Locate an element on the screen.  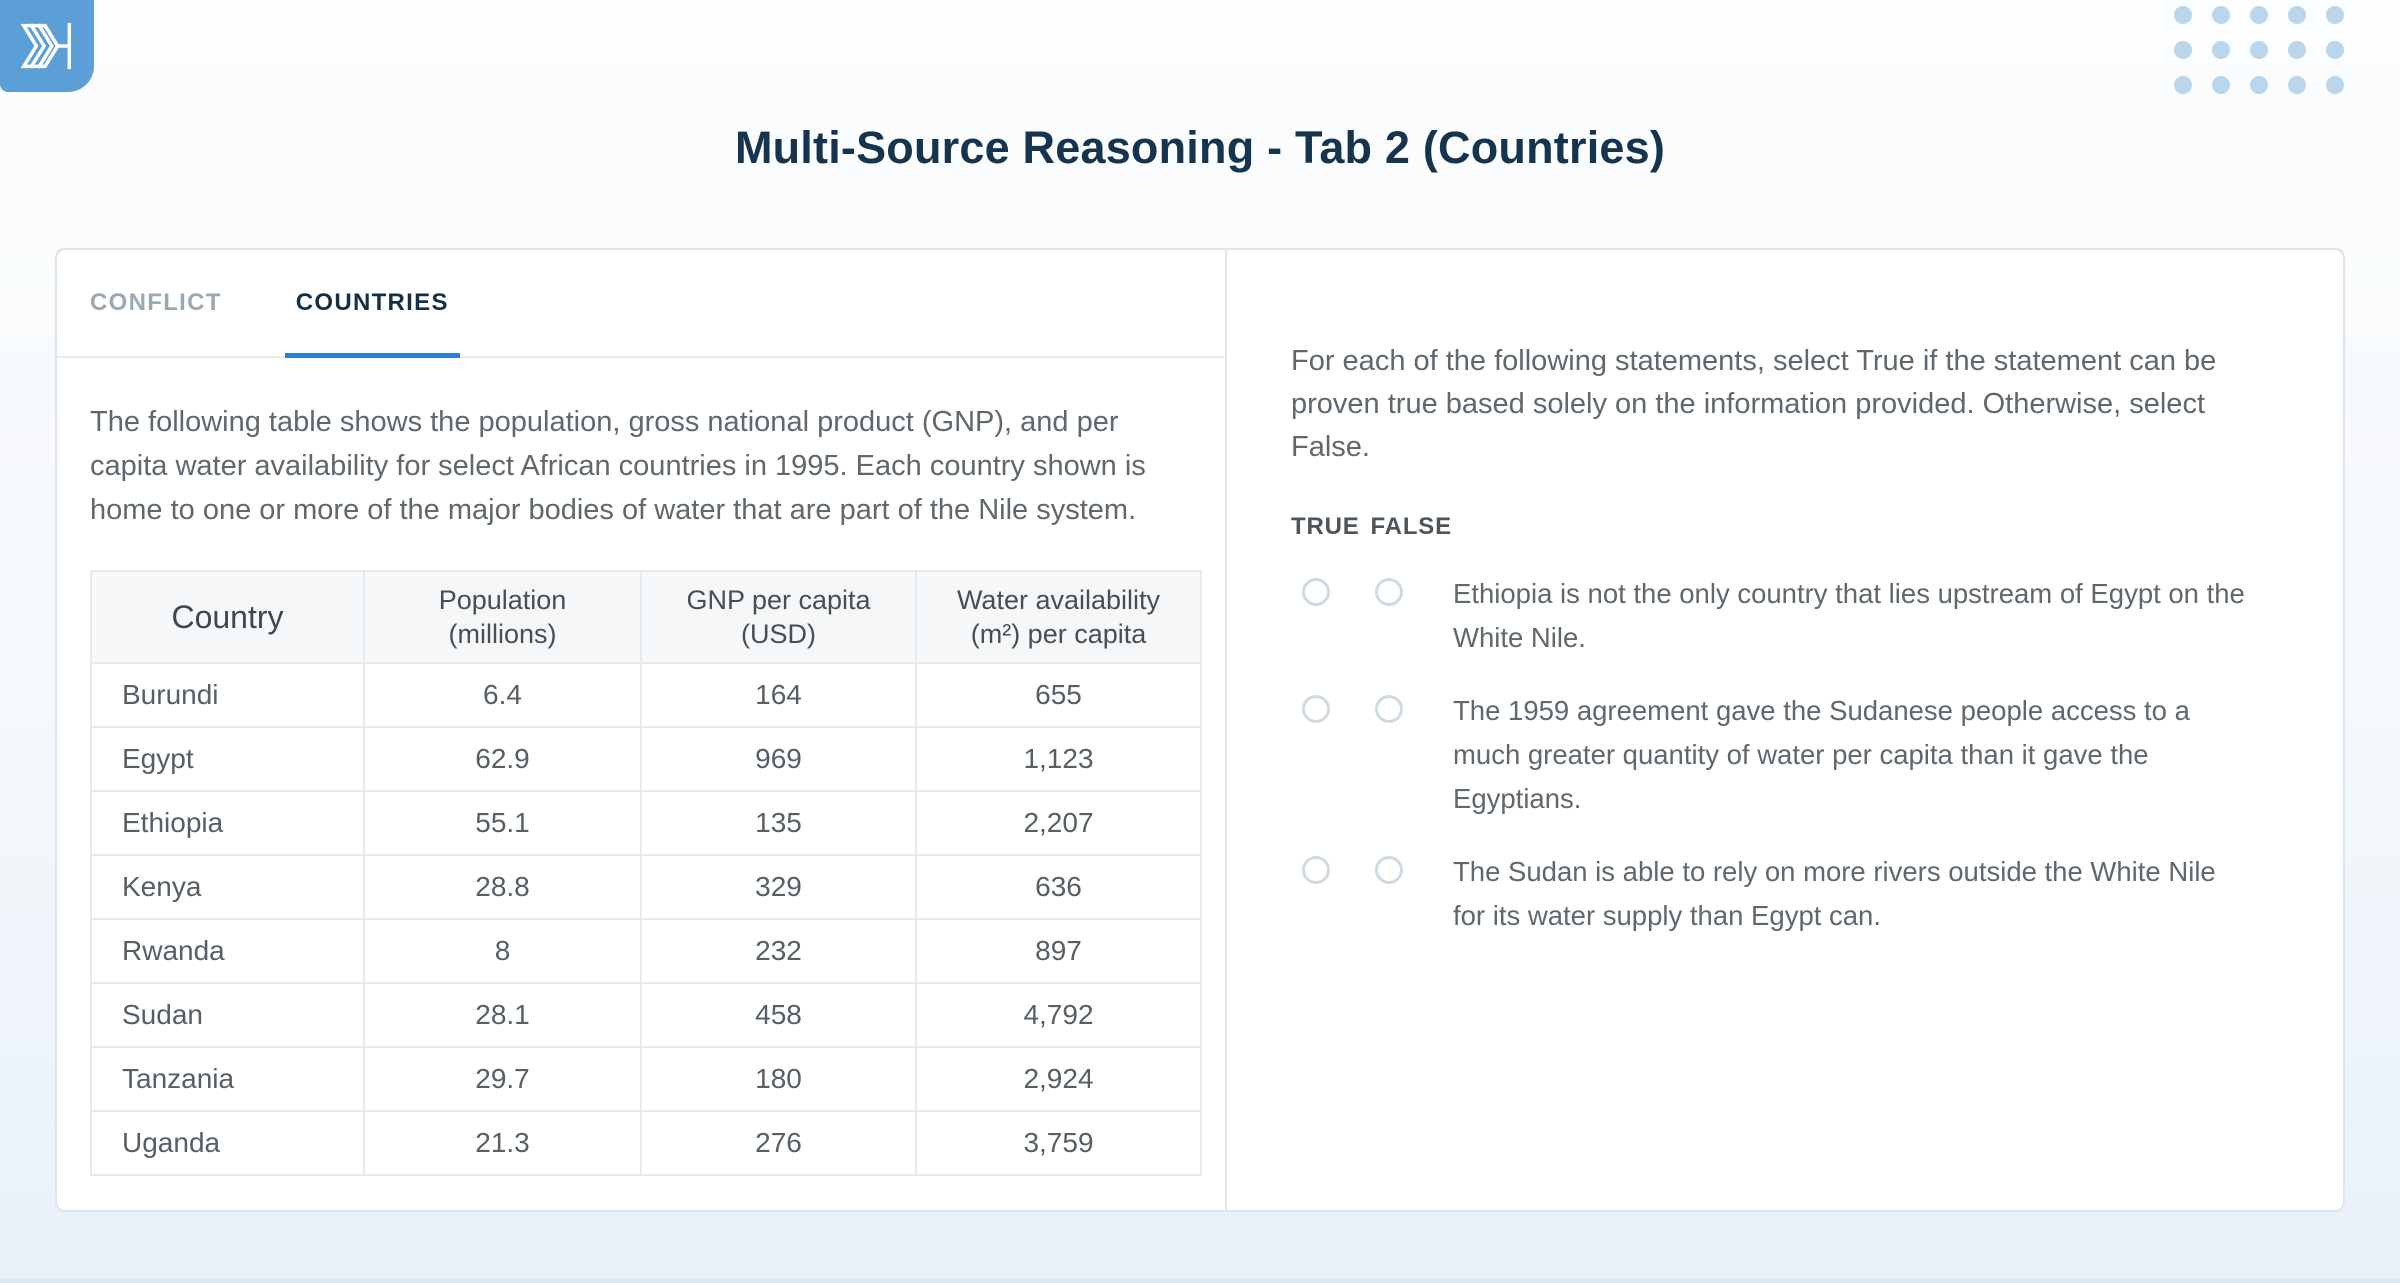
app-logo is located at coordinates (47, 46).